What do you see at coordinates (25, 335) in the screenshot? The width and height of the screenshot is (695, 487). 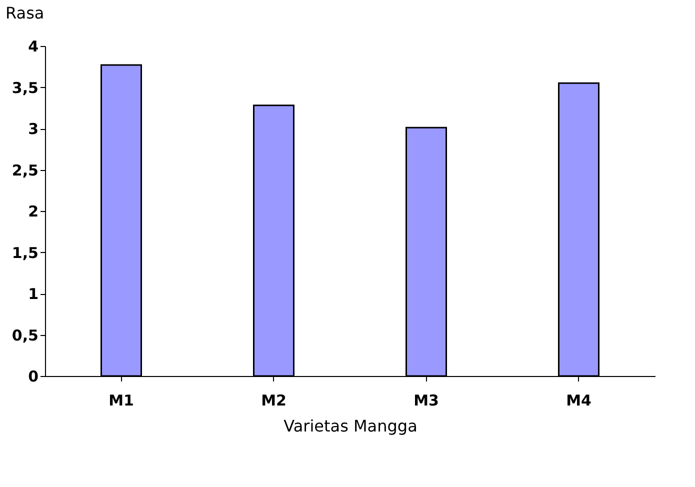 I see `y-tick-label: 0,5` at bounding box center [25, 335].